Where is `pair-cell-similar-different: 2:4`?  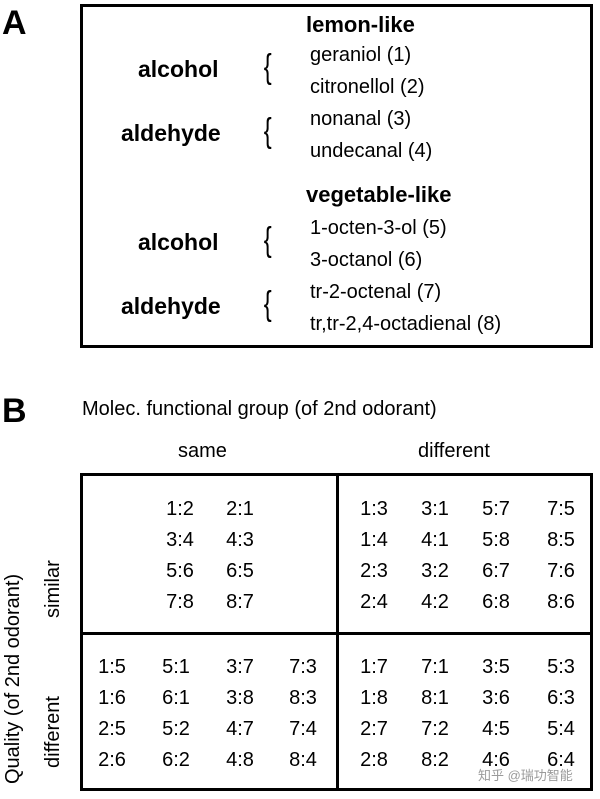 pair-cell-similar-different: 2:4 is located at coordinates (374, 602).